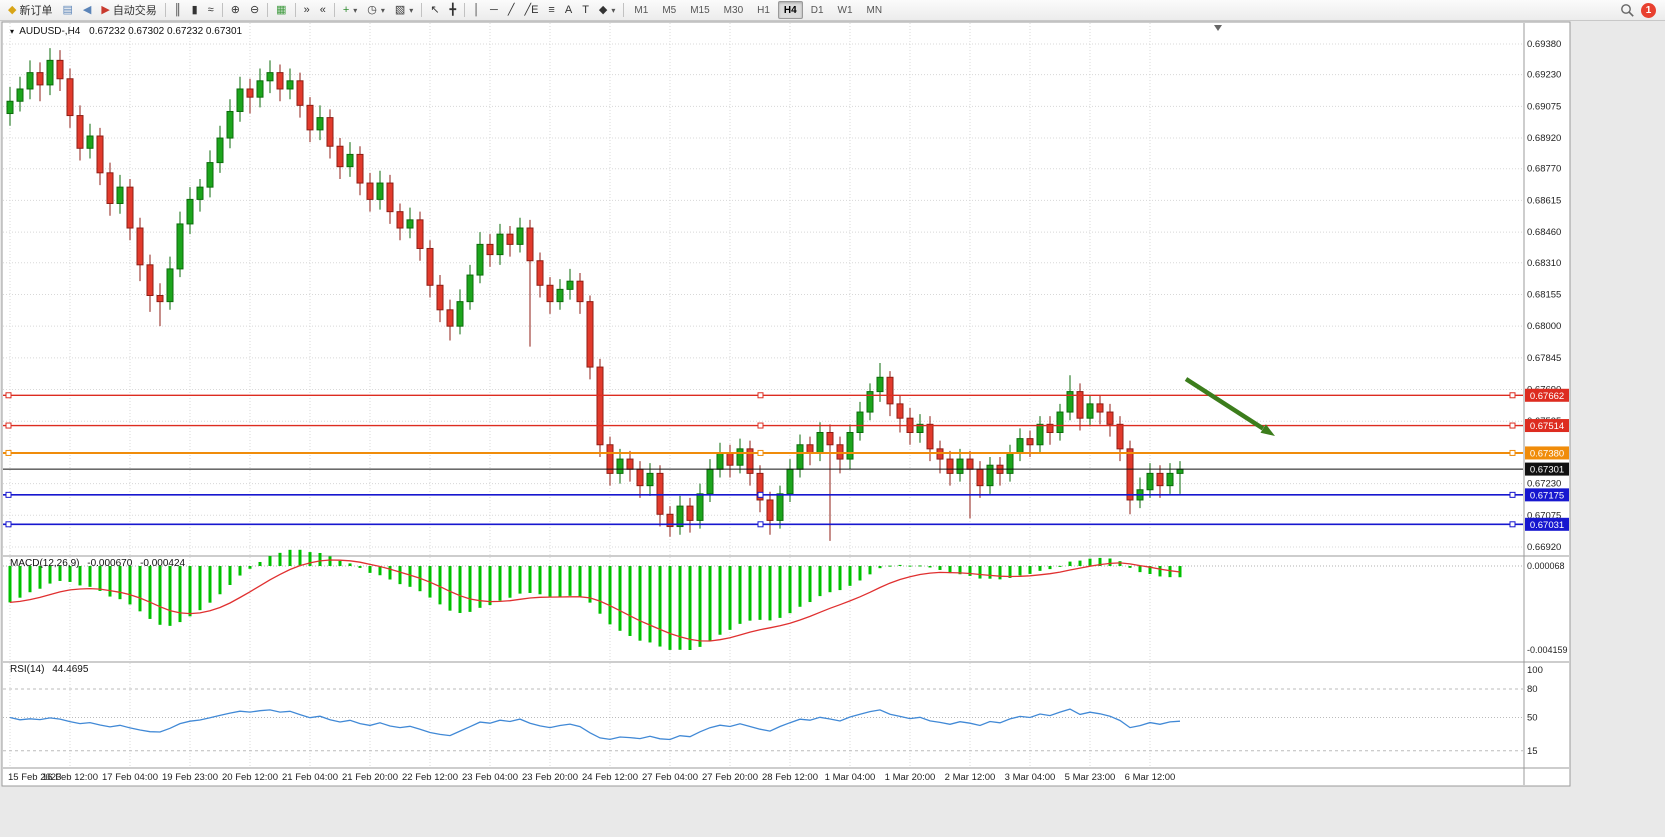  Describe the element at coordinates (211, 10) in the screenshot. I see `line-view-button: ≈` at that location.